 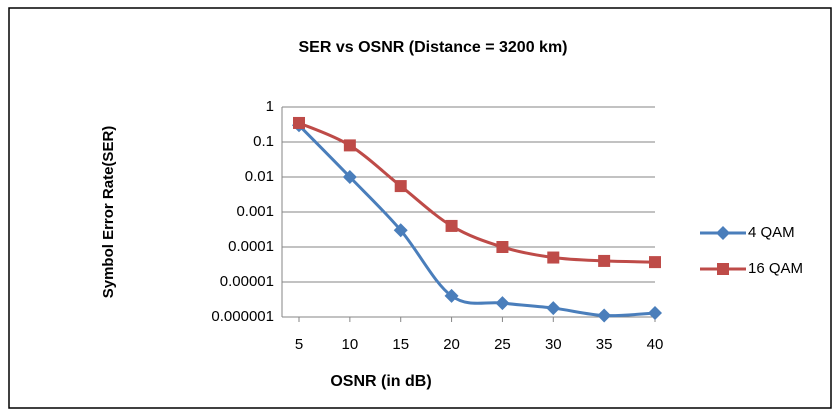 I want to click on y-tick-label: 0.001, so click(x=255, y=211).